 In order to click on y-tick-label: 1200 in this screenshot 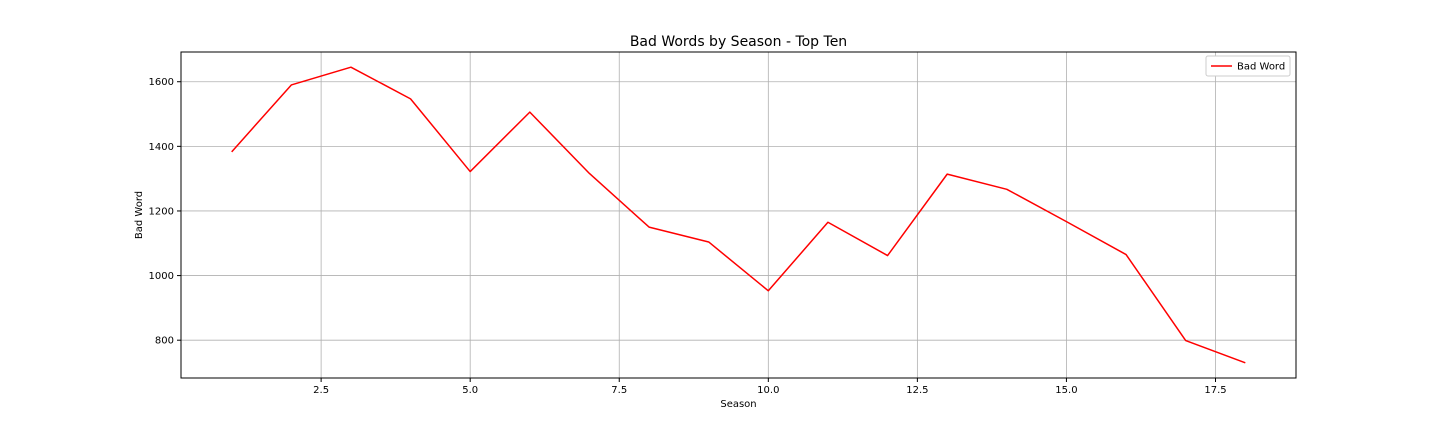, I will do `click(161, 211)`.